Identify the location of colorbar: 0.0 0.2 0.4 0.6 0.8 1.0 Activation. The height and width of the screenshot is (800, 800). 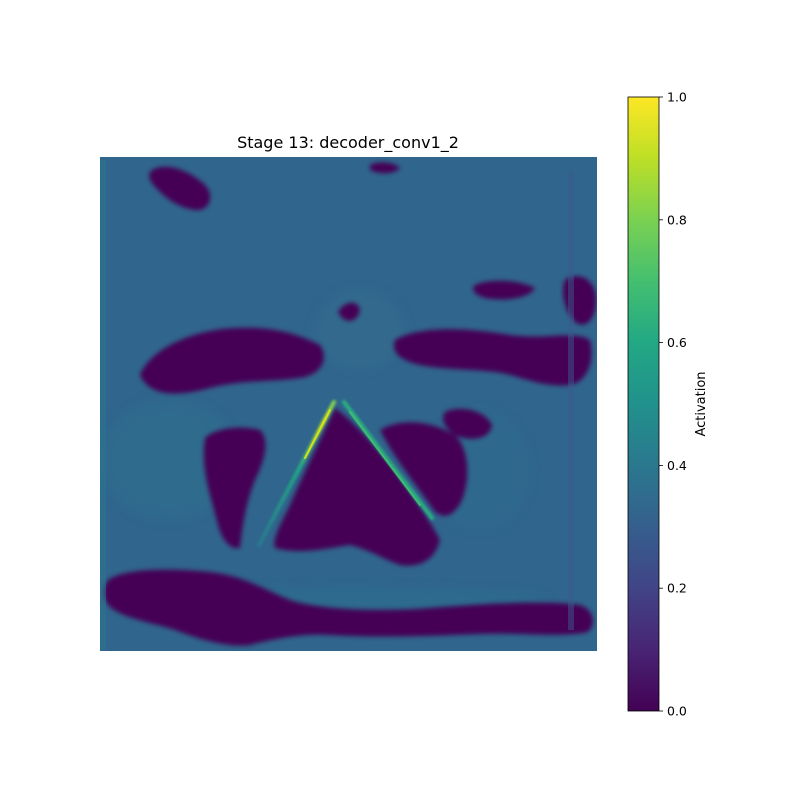
(668, 404).